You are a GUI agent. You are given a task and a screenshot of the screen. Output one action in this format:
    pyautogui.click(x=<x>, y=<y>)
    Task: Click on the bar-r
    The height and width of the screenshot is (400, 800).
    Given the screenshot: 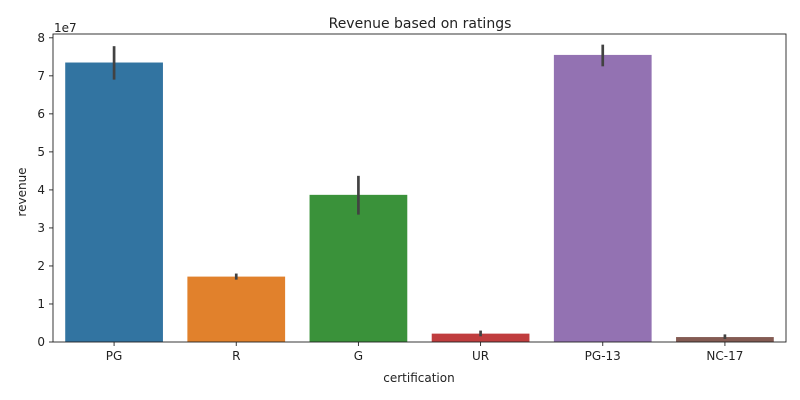 What is the action you would take?
    pyautogui.click(x=236, y=309)
    